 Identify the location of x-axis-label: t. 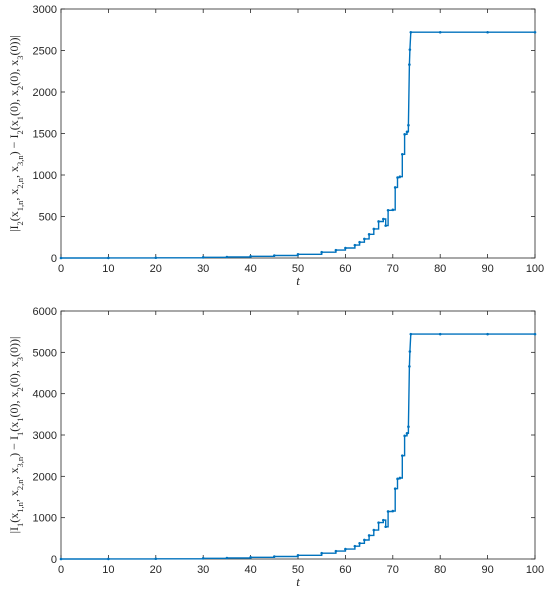
(298, 280).